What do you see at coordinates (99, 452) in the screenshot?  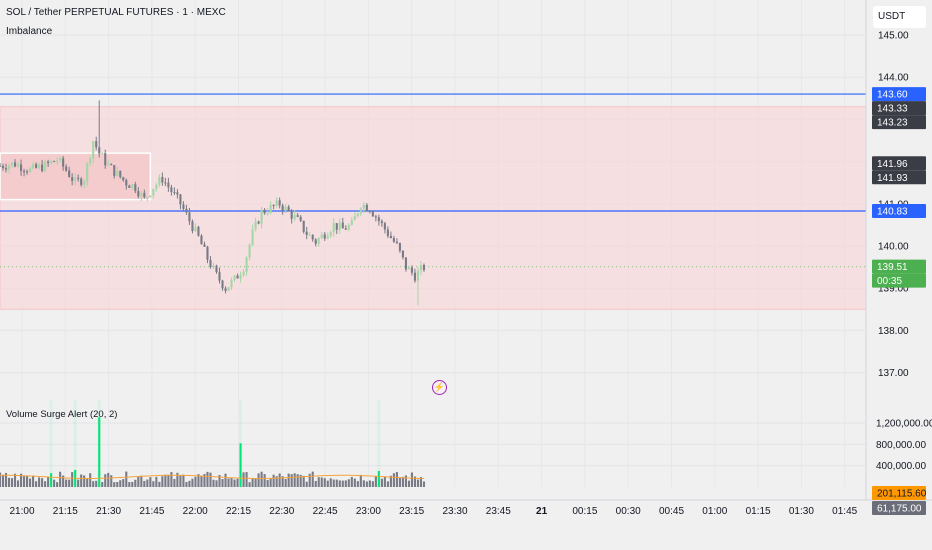 I see `surge-volume-bar` at bounding box center [99, 452].